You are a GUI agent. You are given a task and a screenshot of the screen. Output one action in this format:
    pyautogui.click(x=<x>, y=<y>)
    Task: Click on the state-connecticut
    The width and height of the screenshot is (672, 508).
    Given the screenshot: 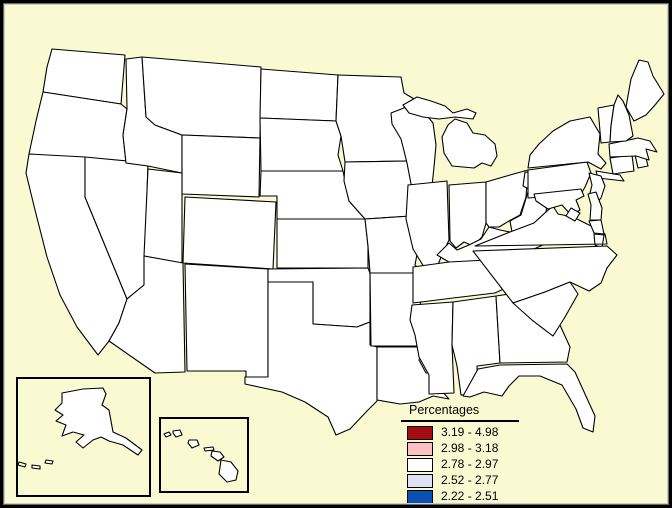 What is the action you would take?
    pyautogui.click(x=622, y=164)
    